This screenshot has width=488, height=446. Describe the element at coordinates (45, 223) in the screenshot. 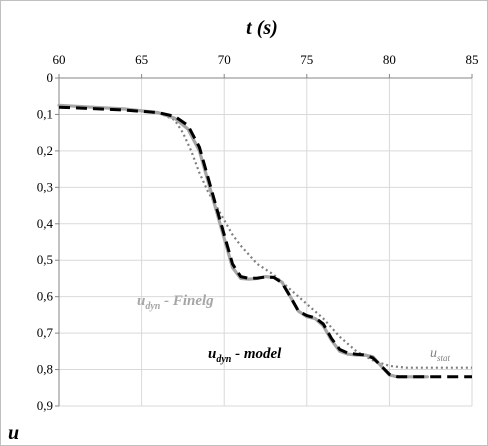

I see `y-tick-label: 0,4` at that location.